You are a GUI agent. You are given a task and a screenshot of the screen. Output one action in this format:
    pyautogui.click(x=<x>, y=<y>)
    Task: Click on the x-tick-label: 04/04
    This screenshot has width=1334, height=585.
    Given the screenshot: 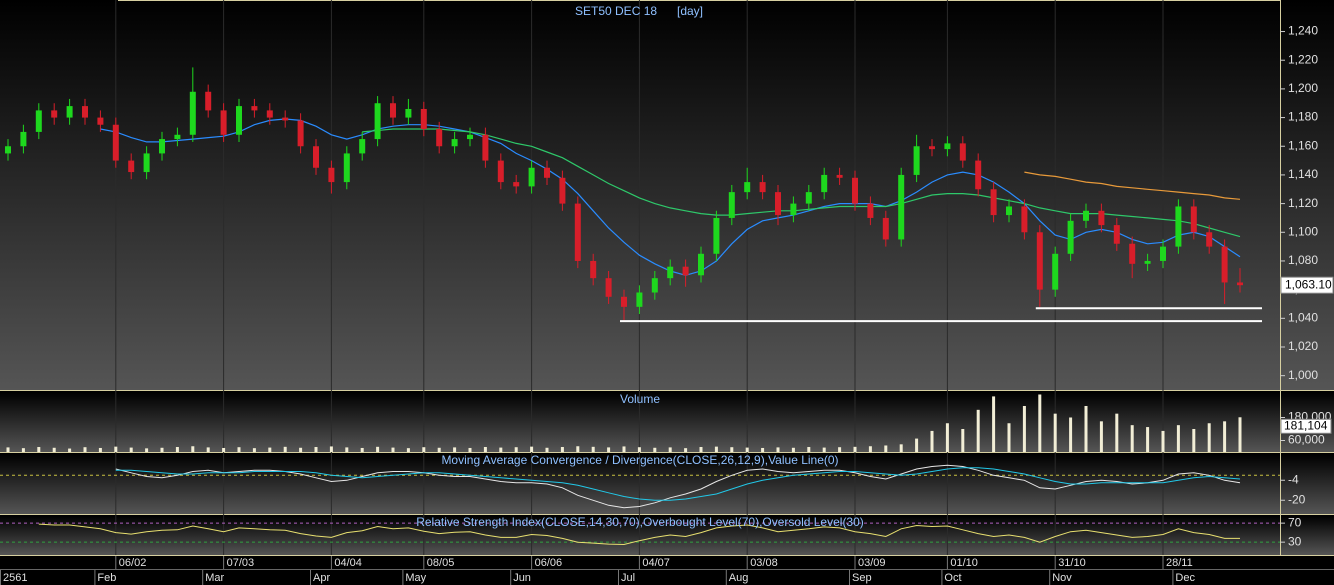 What is the action you would take?
    pyautogui.click(x=348, y=563)
    